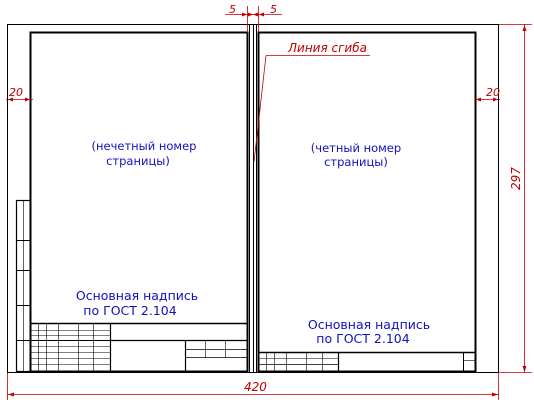 The width and height of the screenshot is (534, 403). Describe the element at coordinates (493, 92) in the screenshot. I see `dim-margin-right: 20` at that location.